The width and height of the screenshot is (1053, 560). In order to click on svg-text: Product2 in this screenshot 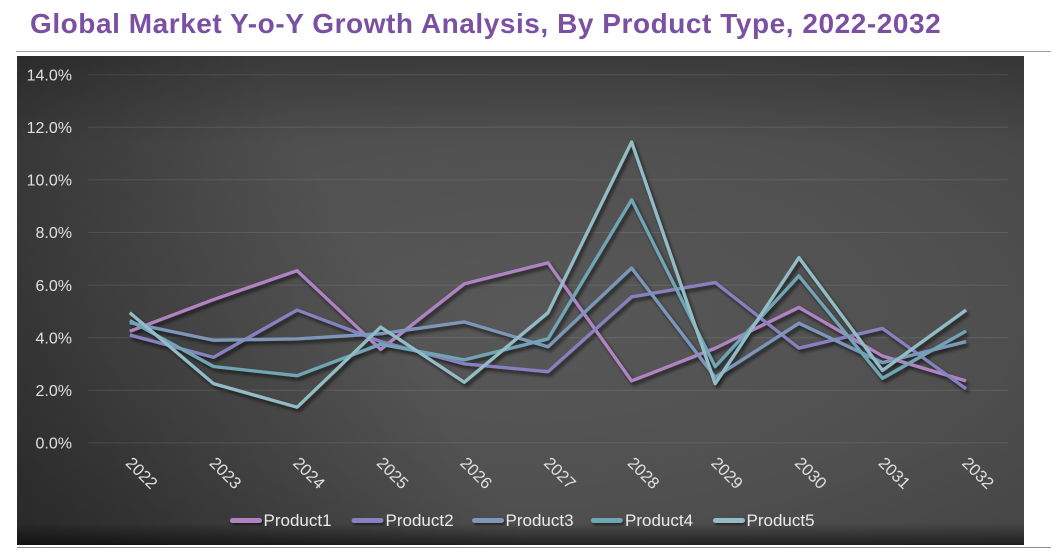, I will do `click(420, 520)`.